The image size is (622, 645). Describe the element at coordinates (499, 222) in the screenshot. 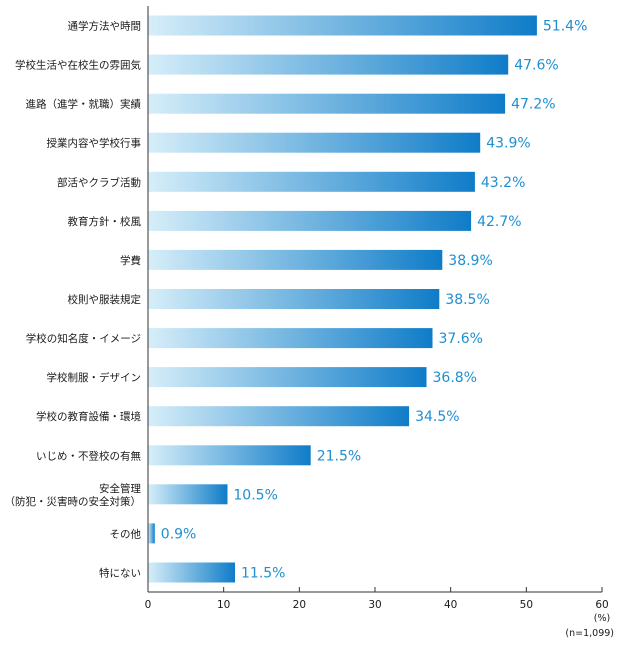

I see `bar-value-label: 42.7%` at that location.